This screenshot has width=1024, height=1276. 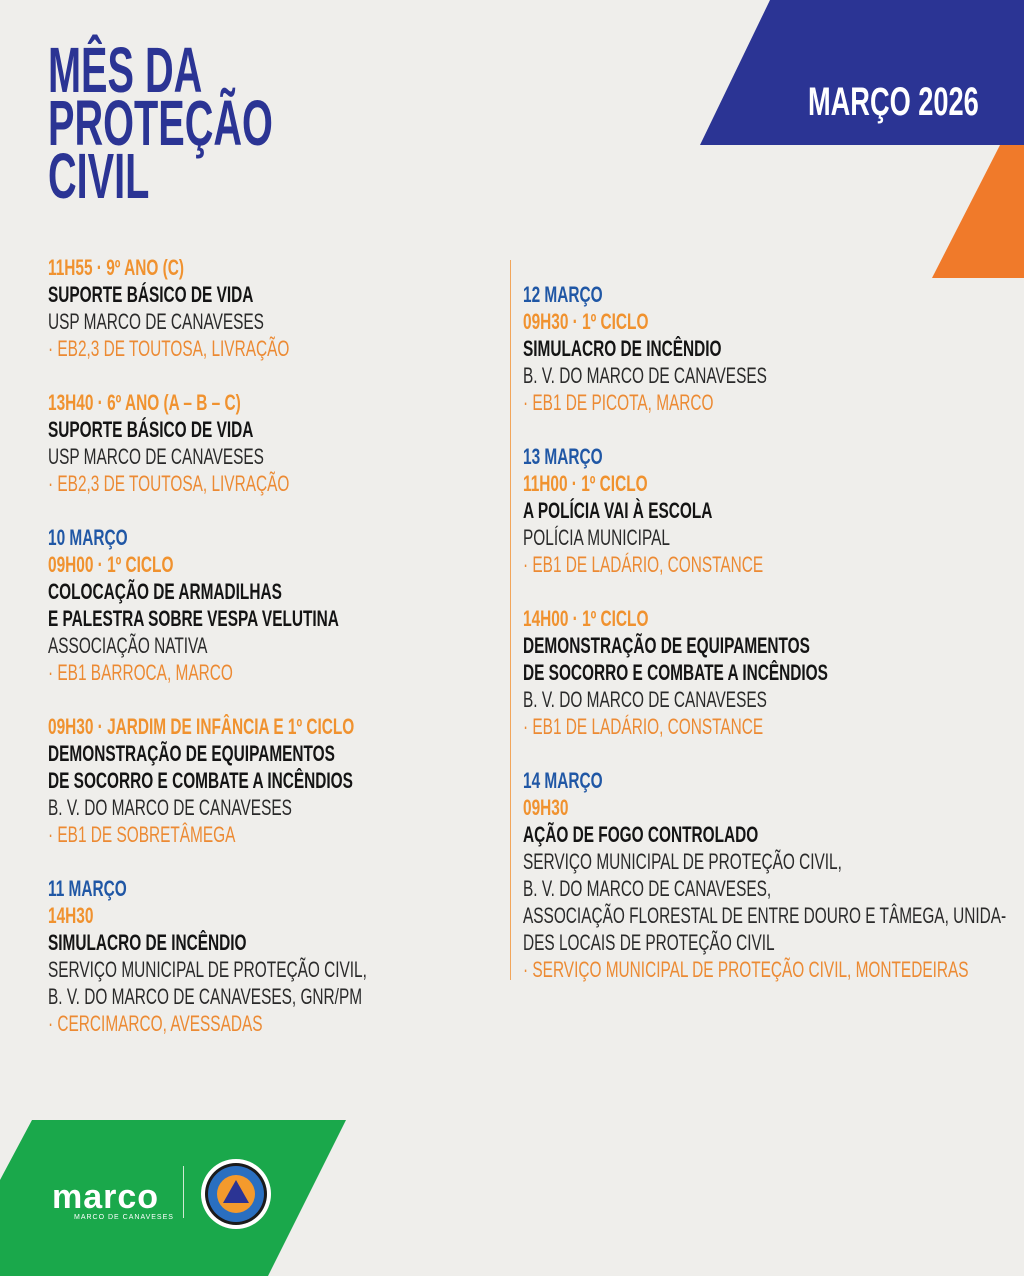 I want to click on event-organizer: POLÍCIA MUNICIPAL, so click(x=596, y=537).